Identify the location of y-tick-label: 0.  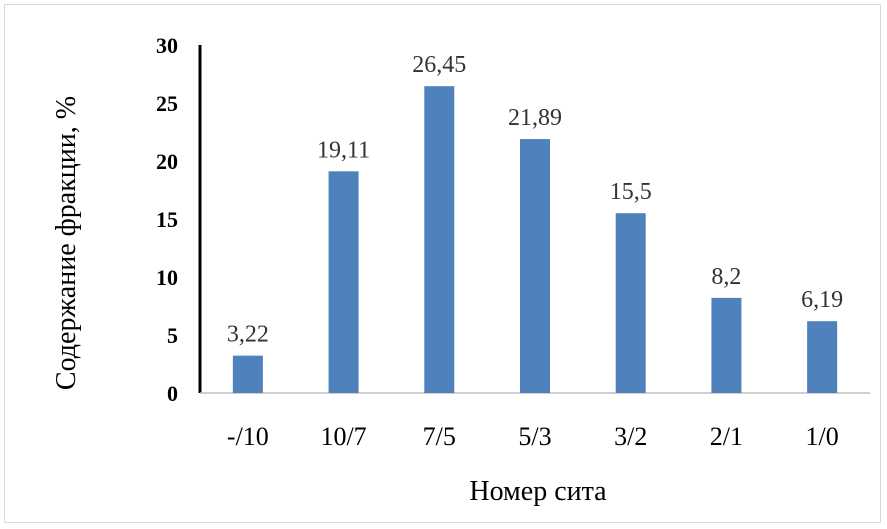
(172, 393).